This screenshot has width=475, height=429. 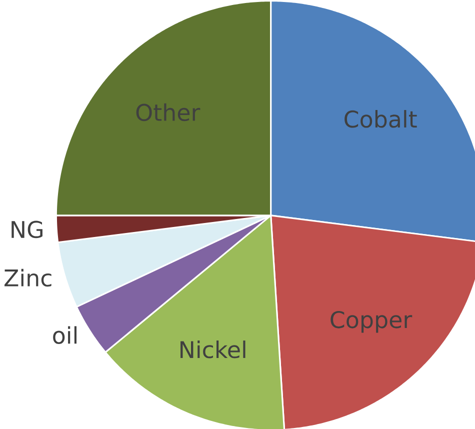 What do you see at coordinates (371, 321) in the screenshot?
I see `slice-label: Copper` at bounding box center [371, 321].